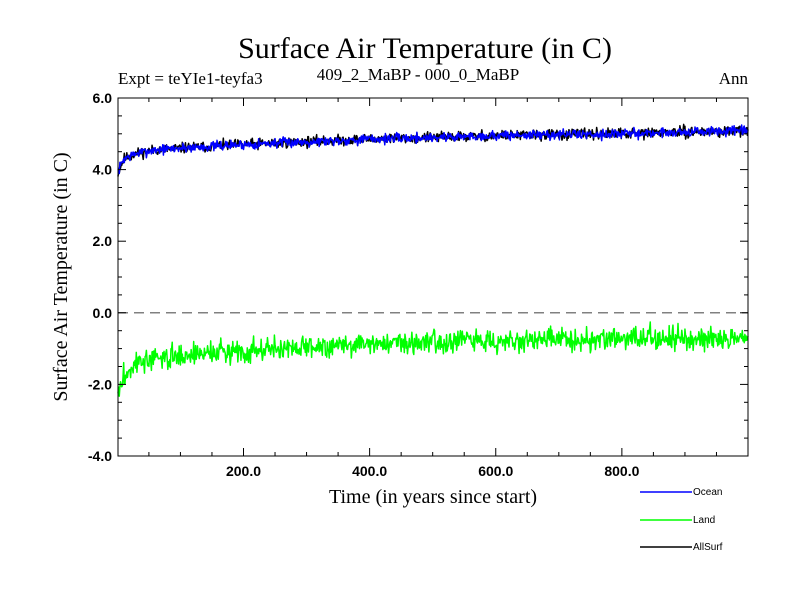  What do you see at coordinates (433, 497) in the screenshot?
I see `x-axis-label: Time (in years since start)` at bounding box center [433, 497].